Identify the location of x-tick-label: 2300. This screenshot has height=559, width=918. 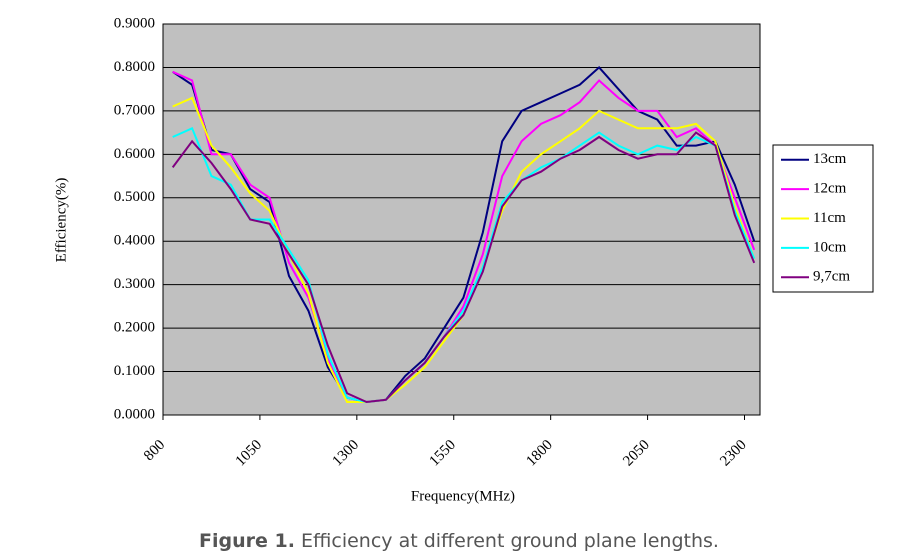
(733, 453).